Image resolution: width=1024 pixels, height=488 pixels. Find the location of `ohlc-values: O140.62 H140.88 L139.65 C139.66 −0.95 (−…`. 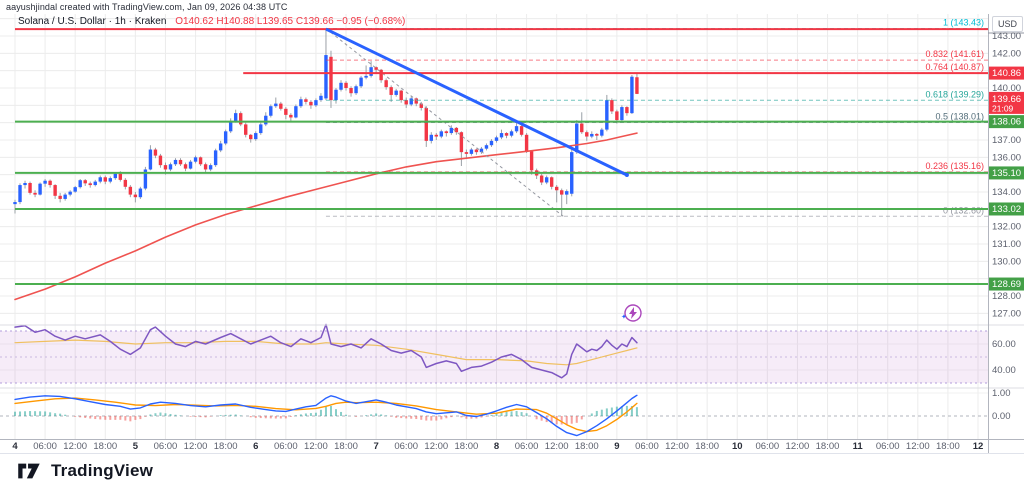

ohlc-values: O140.62 H140.88 L139.65 C139.66 −0.95 (−… is located at coordinates (290, 21).